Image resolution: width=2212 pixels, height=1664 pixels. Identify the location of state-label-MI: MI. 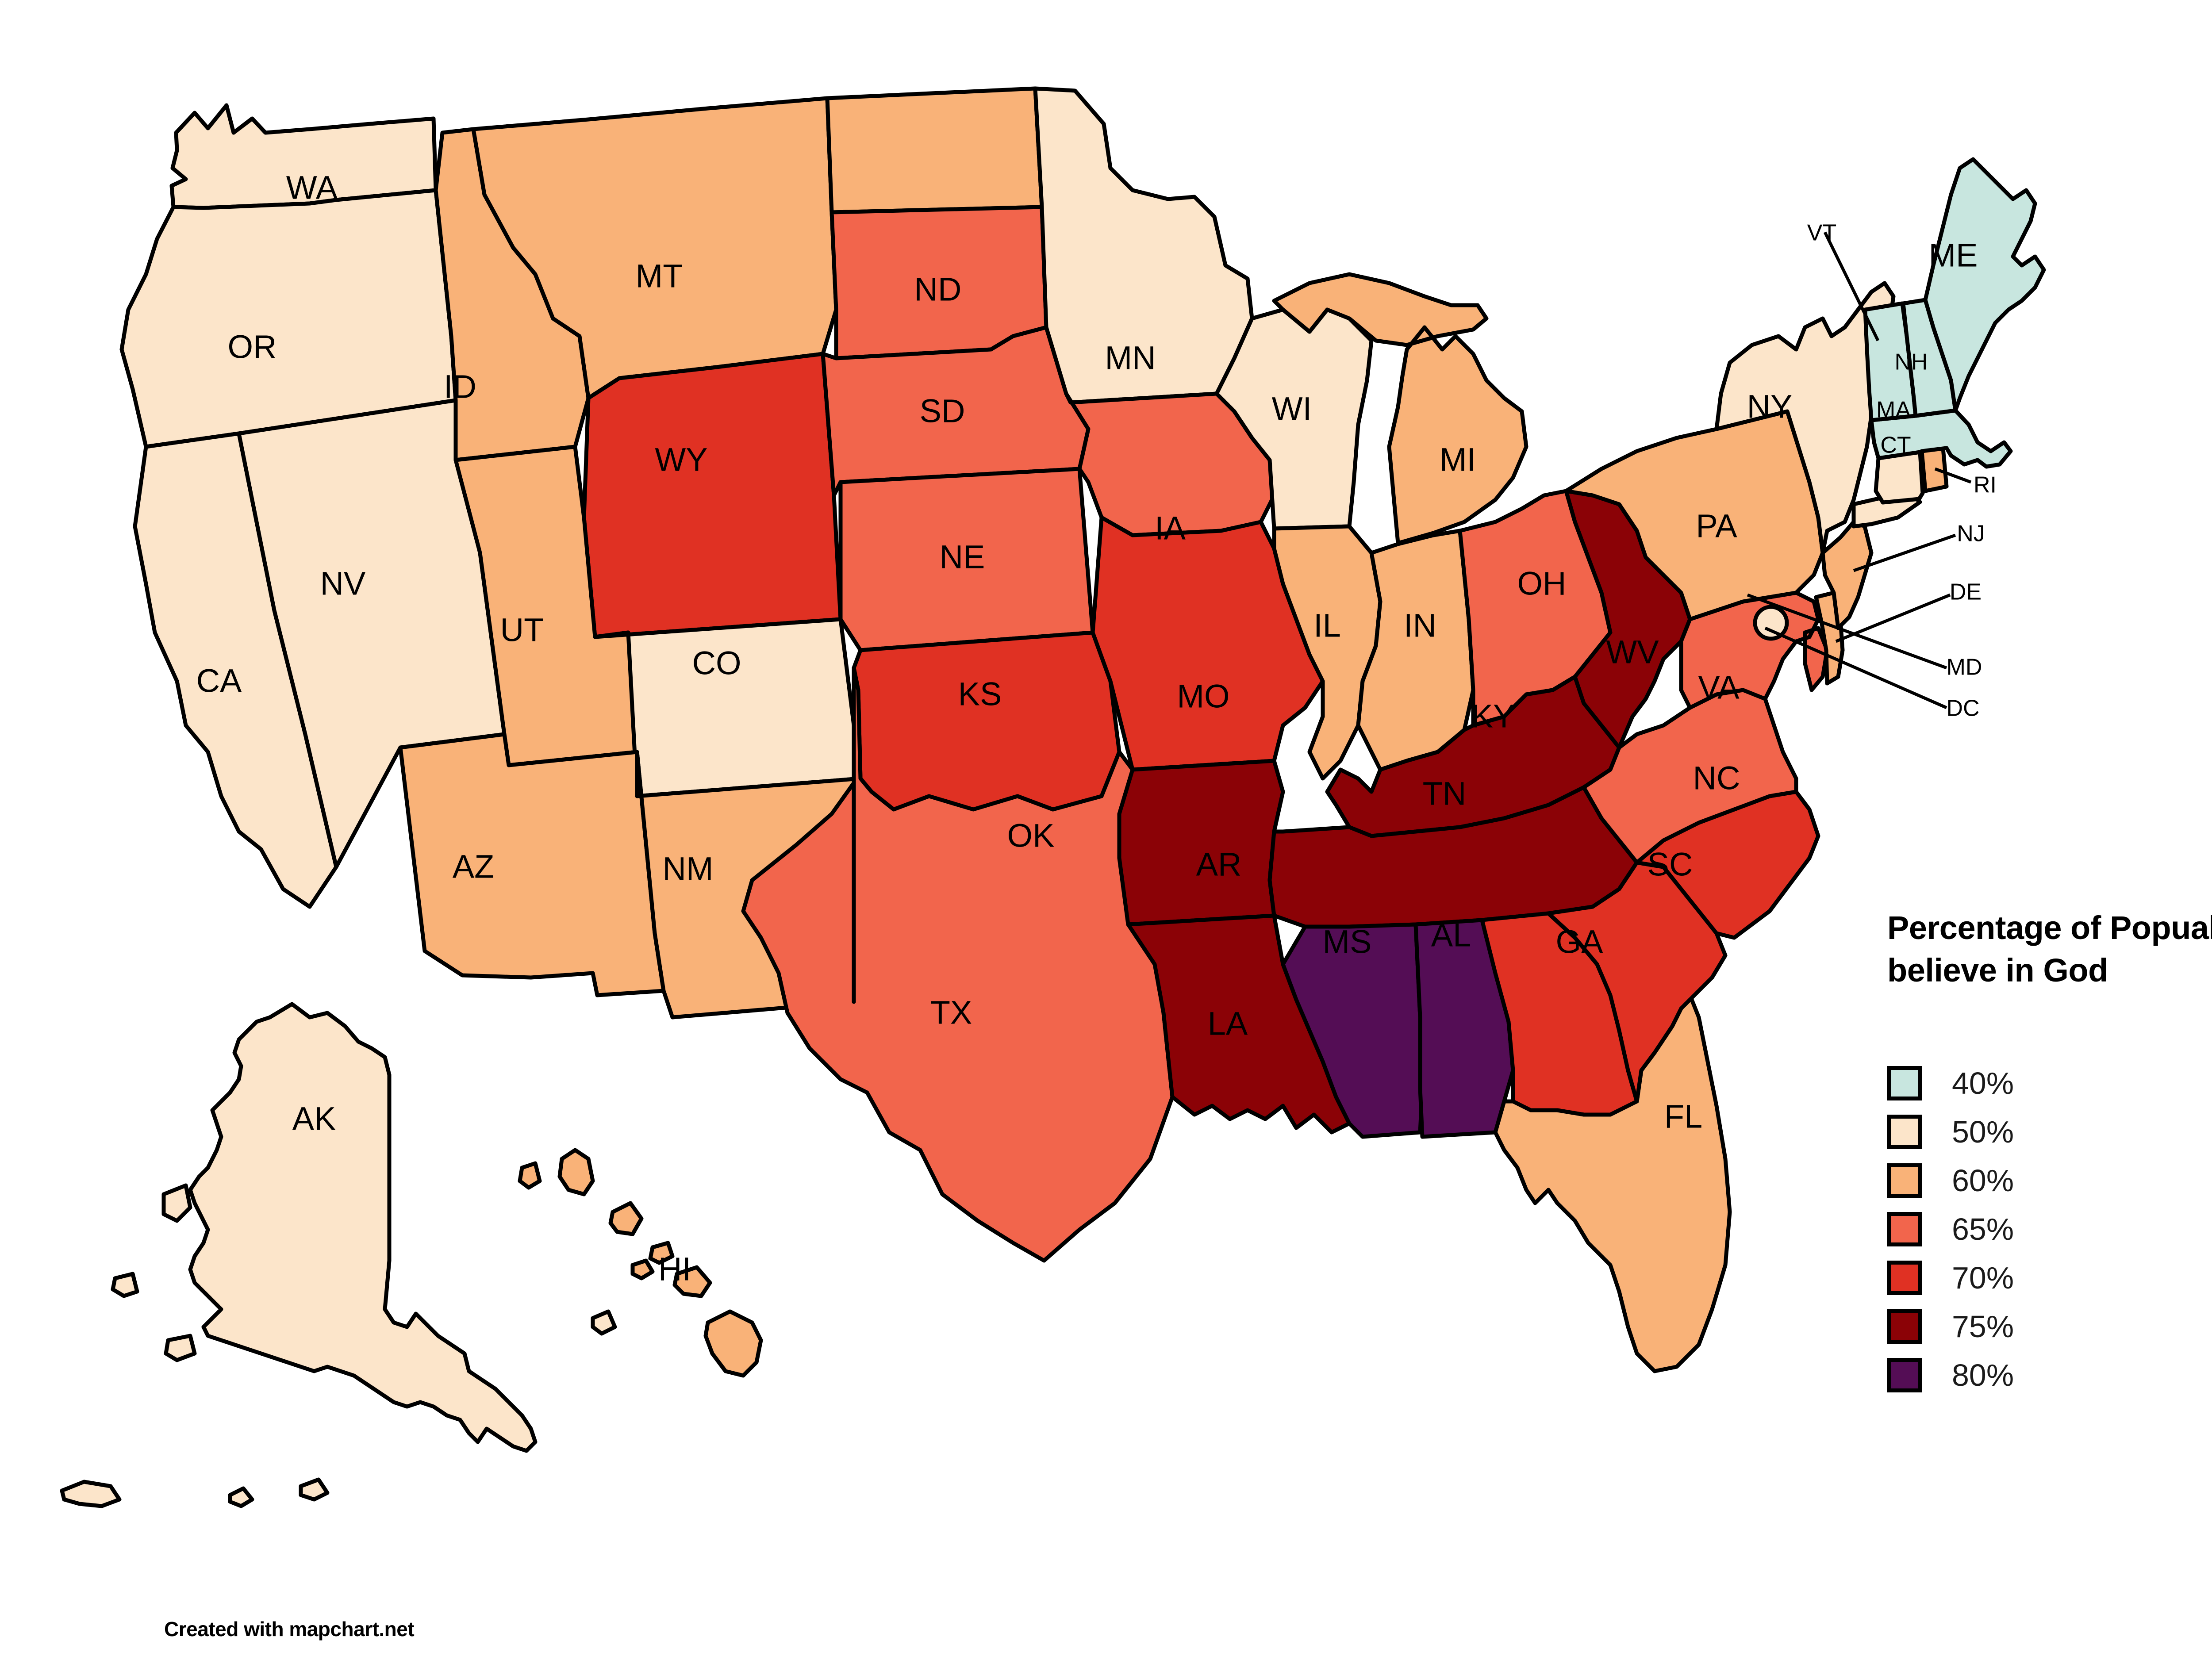
(1458, 459).